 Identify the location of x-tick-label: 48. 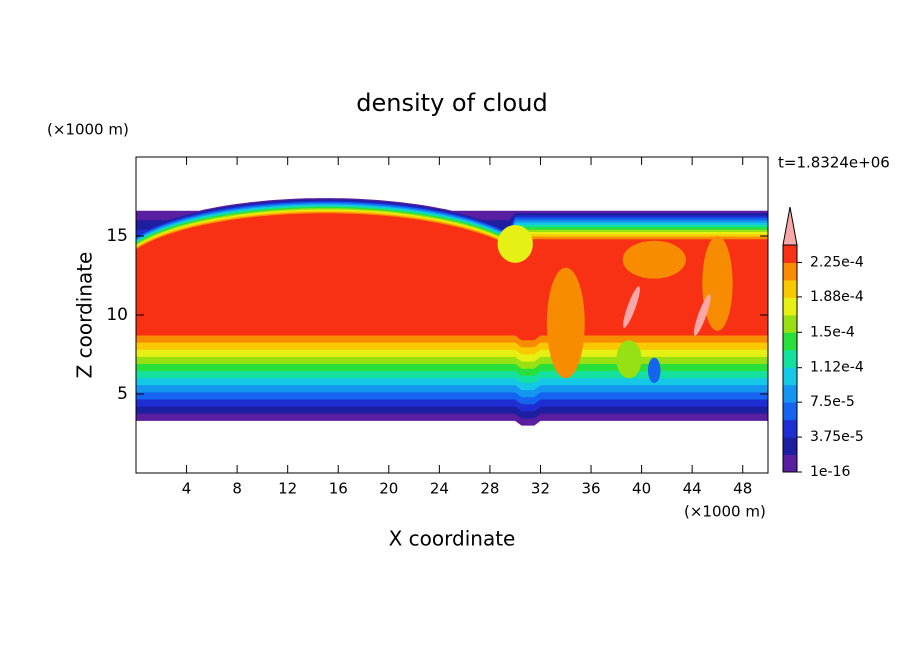
(742, 489).